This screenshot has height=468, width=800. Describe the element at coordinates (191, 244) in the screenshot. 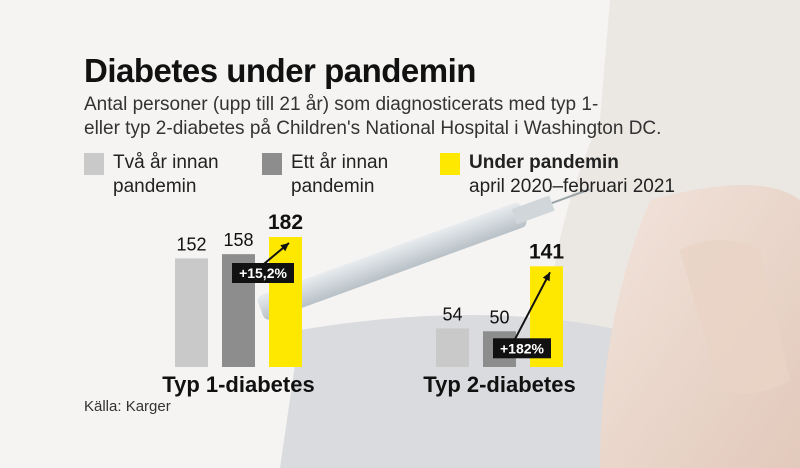

I see `value-label-type1-two-years-before: 152` at that location.